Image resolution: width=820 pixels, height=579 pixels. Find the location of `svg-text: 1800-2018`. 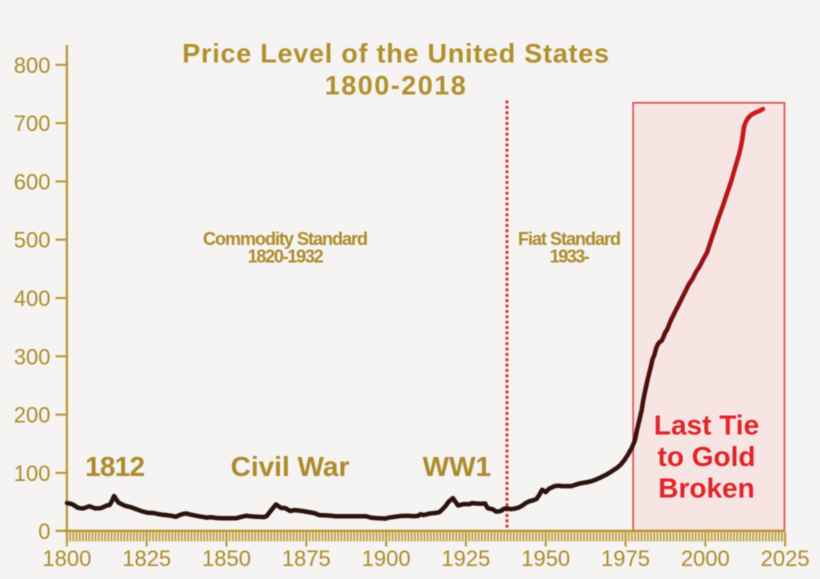

svg-text: 1800-2018 is located at coordinates (396, 86).